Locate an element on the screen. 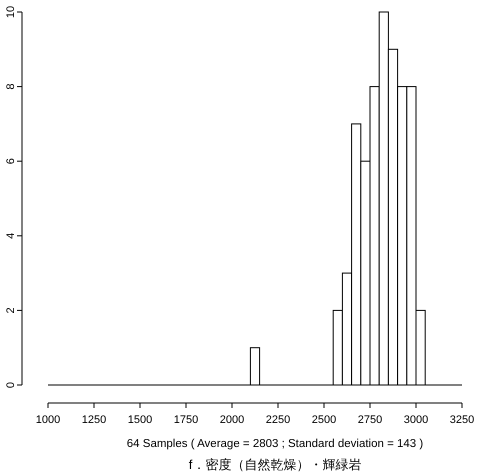 The width and height of the screenshot is (498, 473). y-tick-label: 8 is located at coordinates (11, 87).